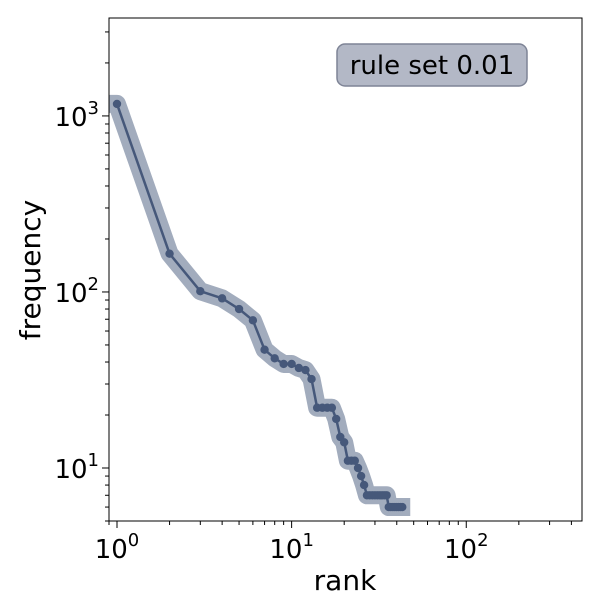 The width and height of the screenshot is (600, 610). What do you see at coordinates (76, 467) in the screenshot?
I see `y-tick-label-1: 10¹` at bounding box center [76, 467].